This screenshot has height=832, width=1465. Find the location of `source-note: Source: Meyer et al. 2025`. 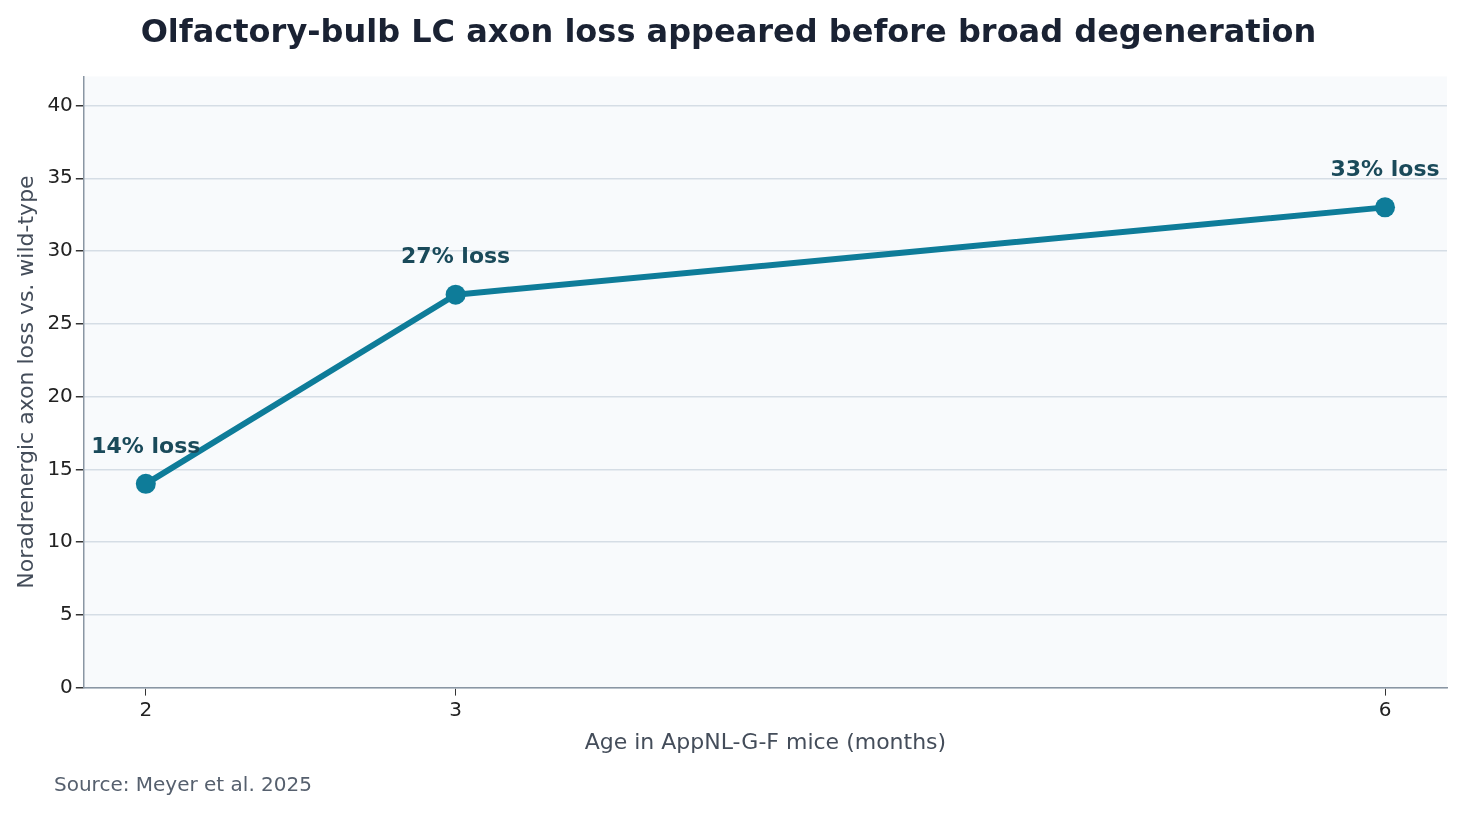

source-note: Source: Meyer et al. 2025 is located at coordinates (183, 784).